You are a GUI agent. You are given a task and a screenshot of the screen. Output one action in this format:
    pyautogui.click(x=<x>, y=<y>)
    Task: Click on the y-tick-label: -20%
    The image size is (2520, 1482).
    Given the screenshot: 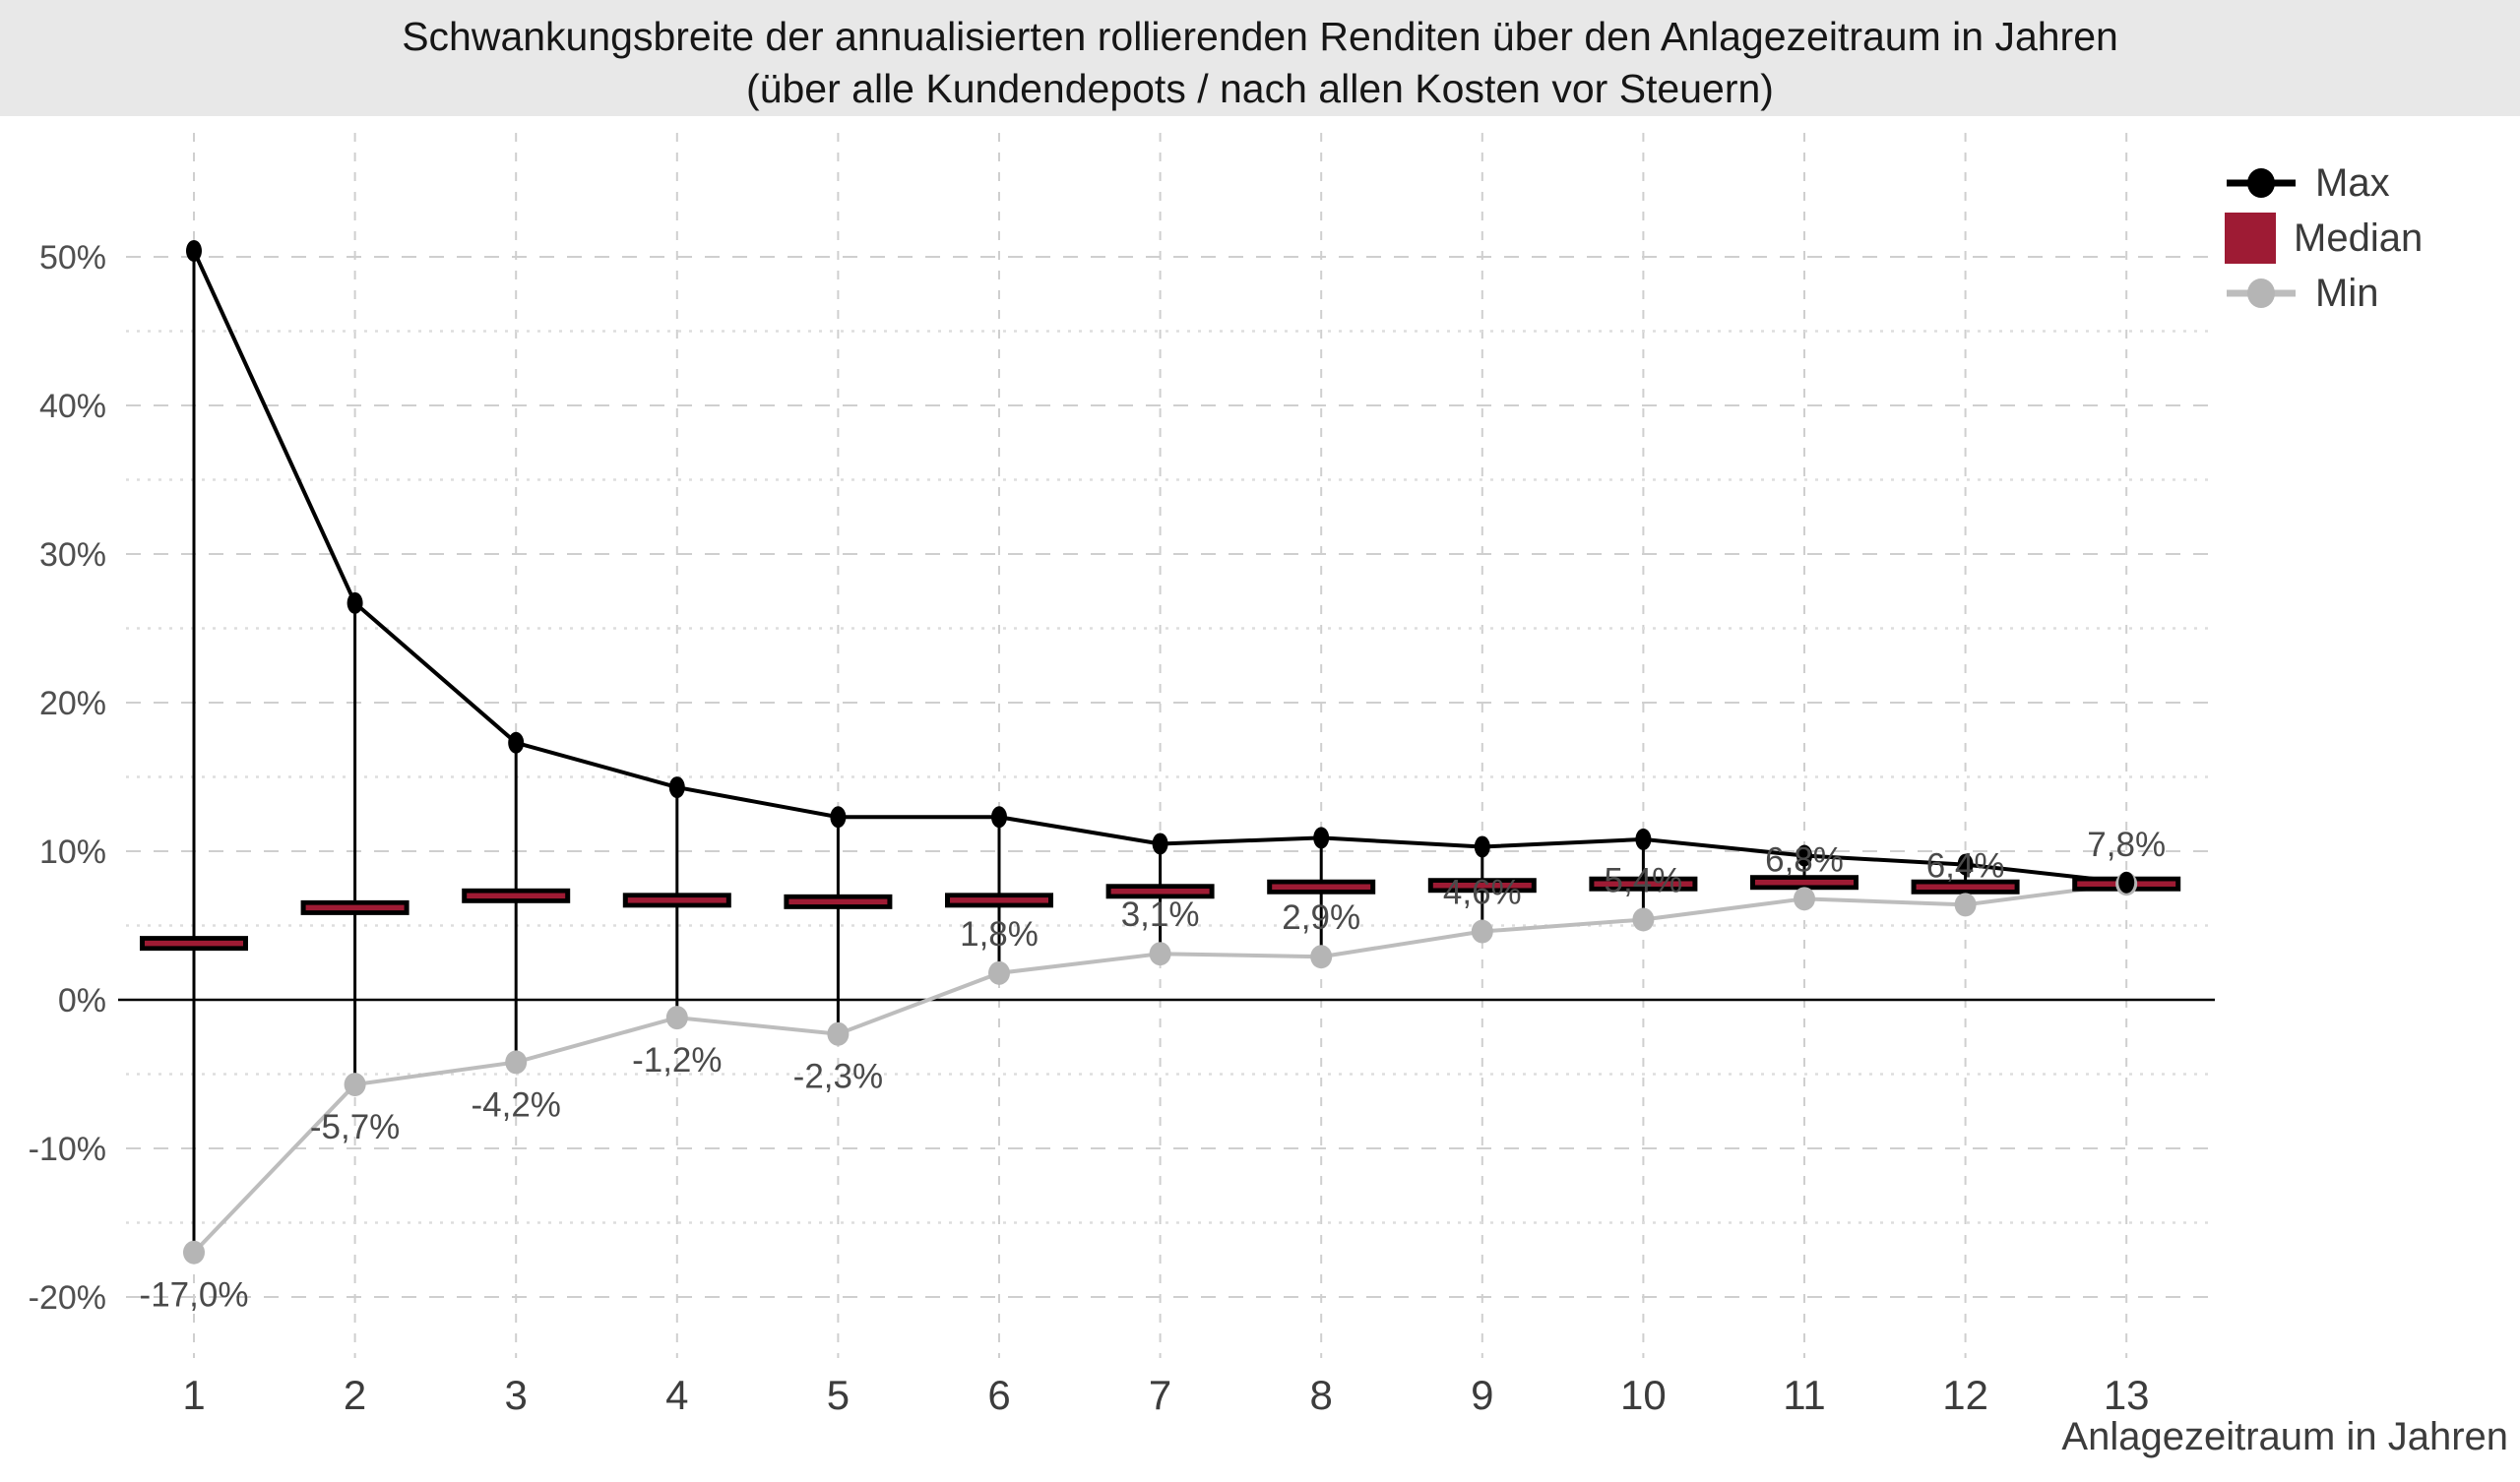 What is the action you would take?
    pyautogui.click(x=67, y=1298)
    